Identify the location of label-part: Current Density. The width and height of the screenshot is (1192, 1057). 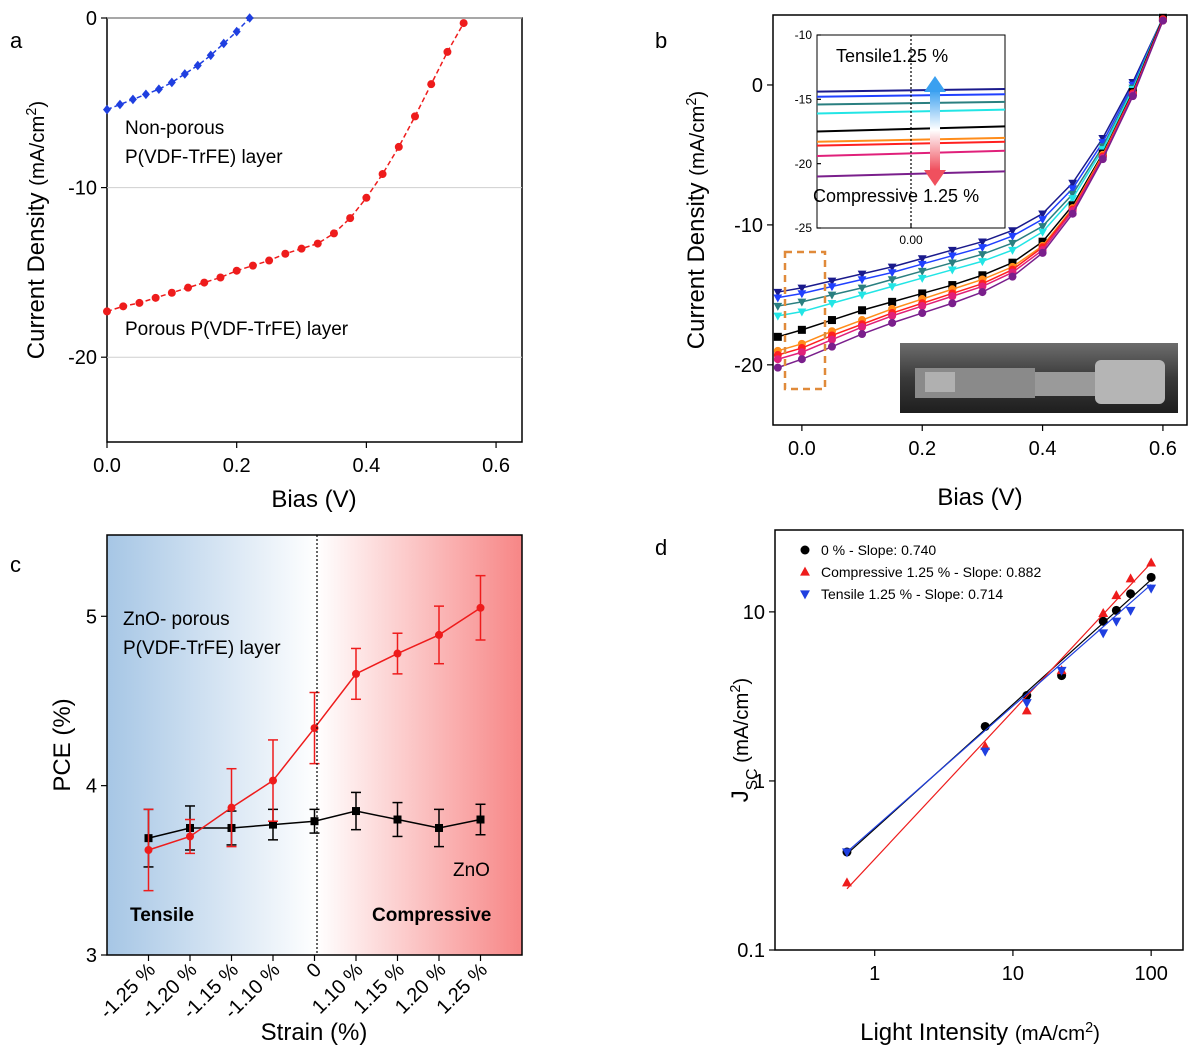
(36, 272).